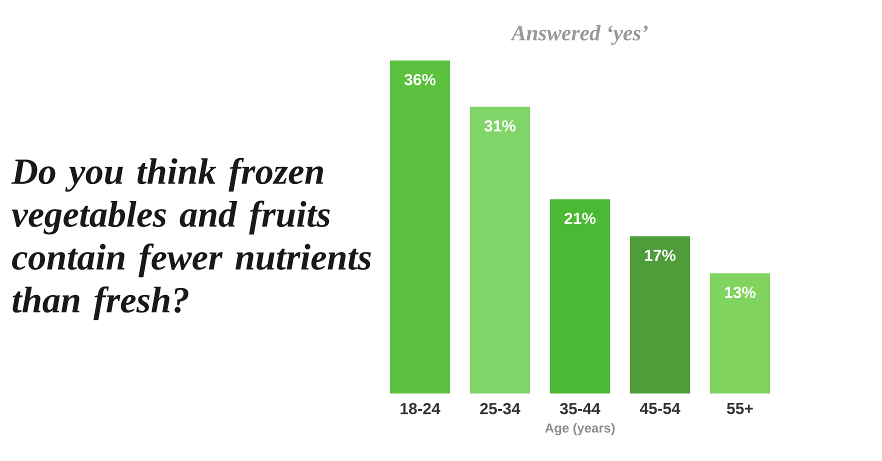 The width and height of the screenshot is (882, 461). I want to click on data-label: 31%, so click(500, 126).